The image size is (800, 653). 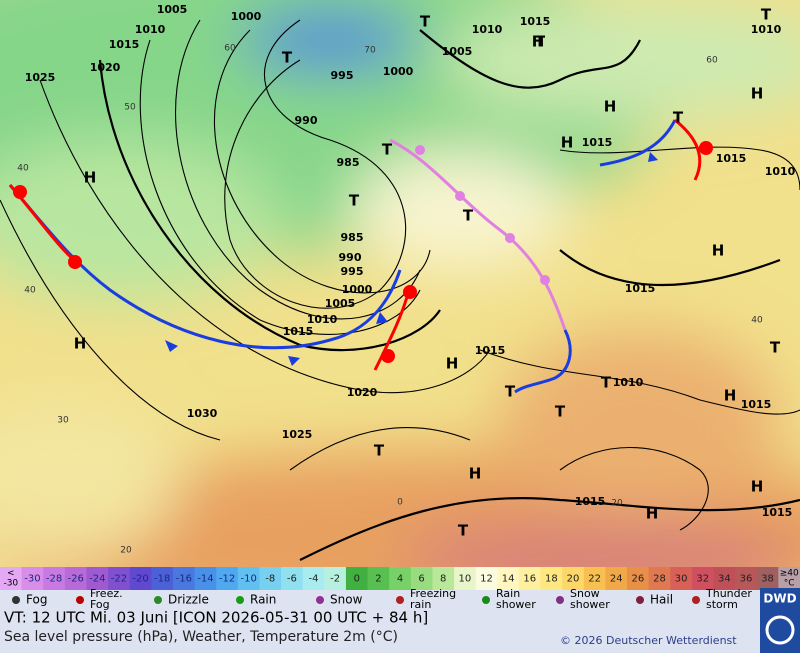 What do you see at coordinates (616, 579) in the screenshot?
I see `scale-label: 24` at bounding box center [616, 579].